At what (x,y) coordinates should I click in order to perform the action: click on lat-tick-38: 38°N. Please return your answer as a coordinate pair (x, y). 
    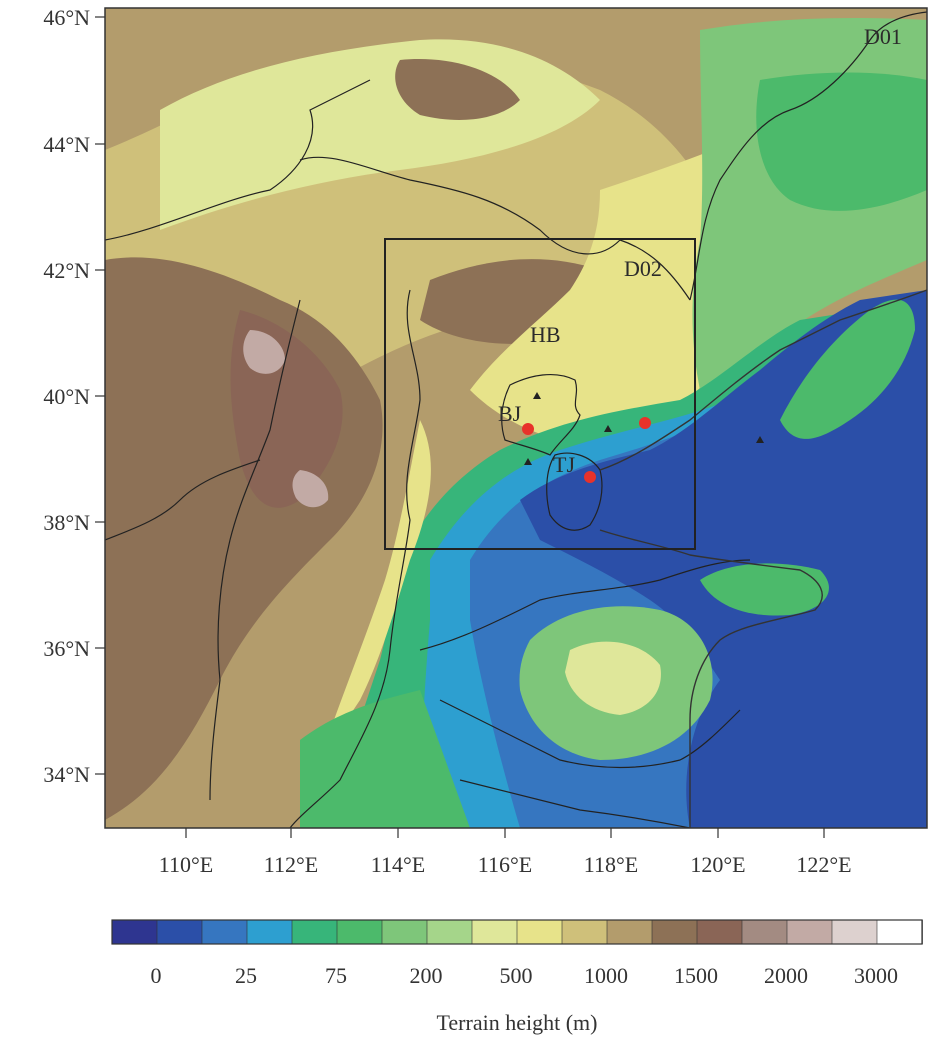
    Looking at the image, I should click on (66, 522).